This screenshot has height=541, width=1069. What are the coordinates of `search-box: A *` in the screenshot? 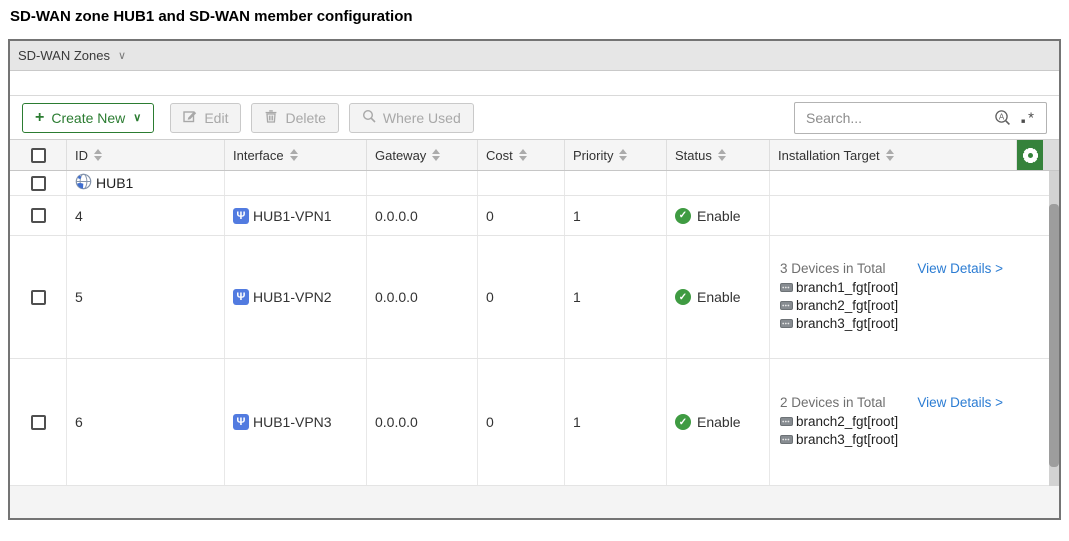 It's located at (920, 117).